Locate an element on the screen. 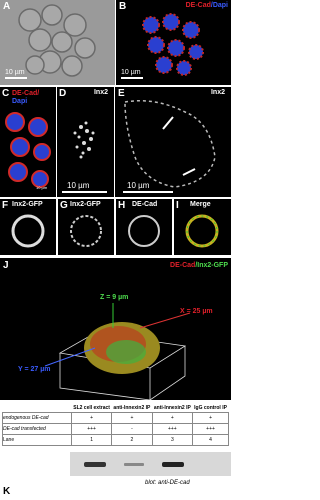 The width and height of the screenshot is (320, 500). panel-label: F is located at coordinates (5, 205).